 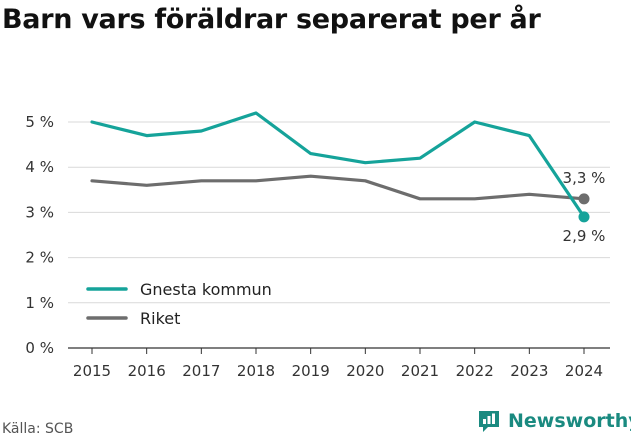 What do you see at coordinates (489, 421) in the screenshot?
I see `bar-chart-speech-icon` at bounding box center [489, 421].